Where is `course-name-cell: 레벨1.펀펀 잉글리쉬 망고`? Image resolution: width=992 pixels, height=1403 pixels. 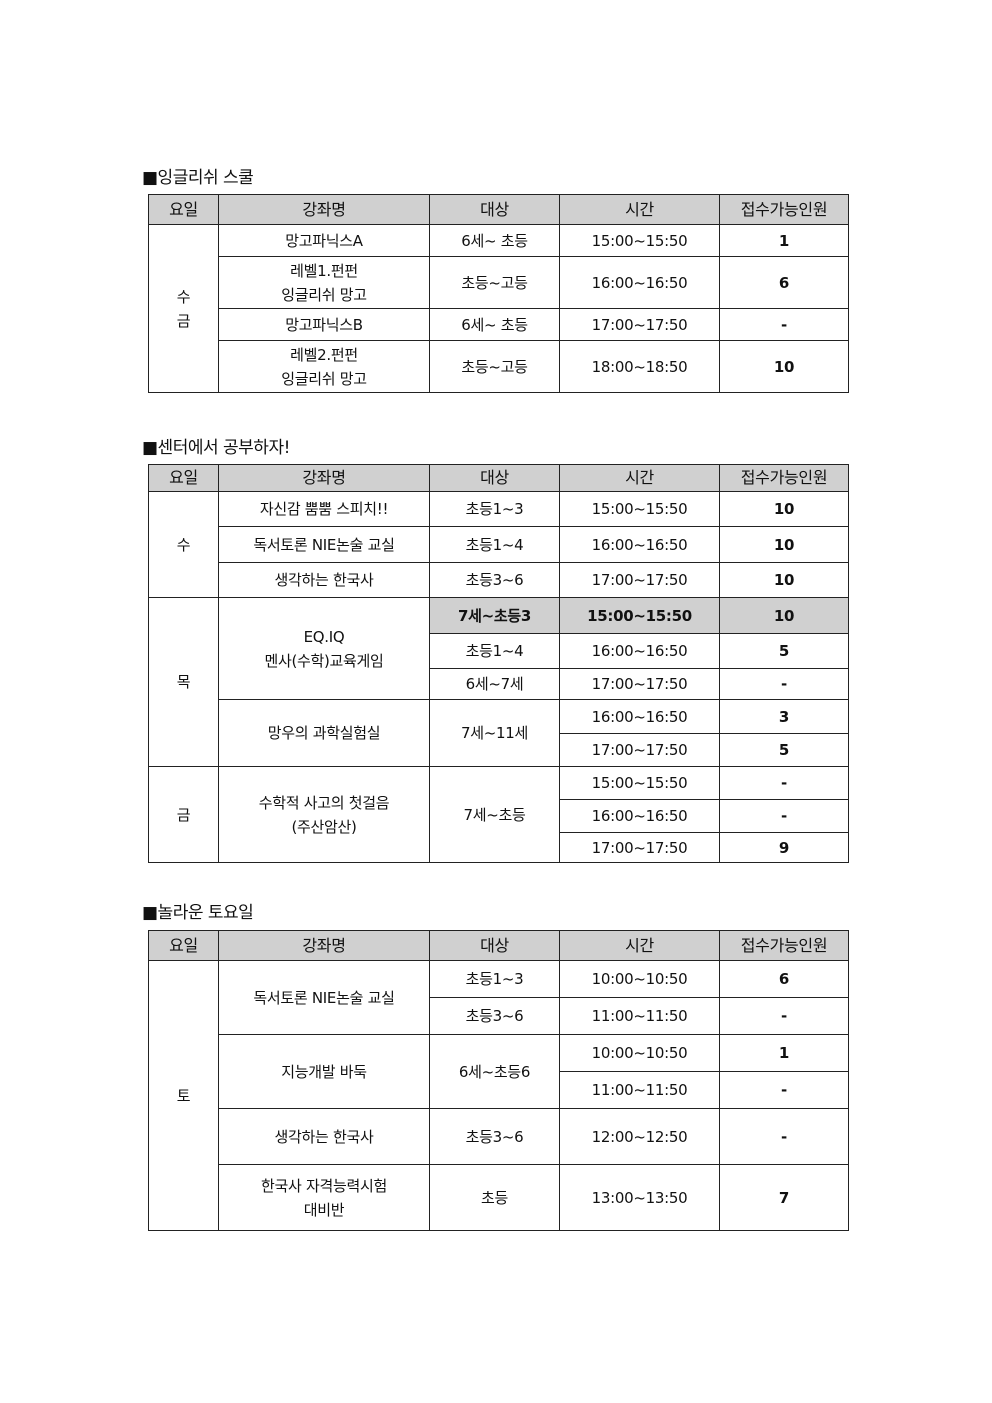
course-name-cell: 레벨1.펀펀 잉글리쉬 망고 is located at coordinates (324, 282).